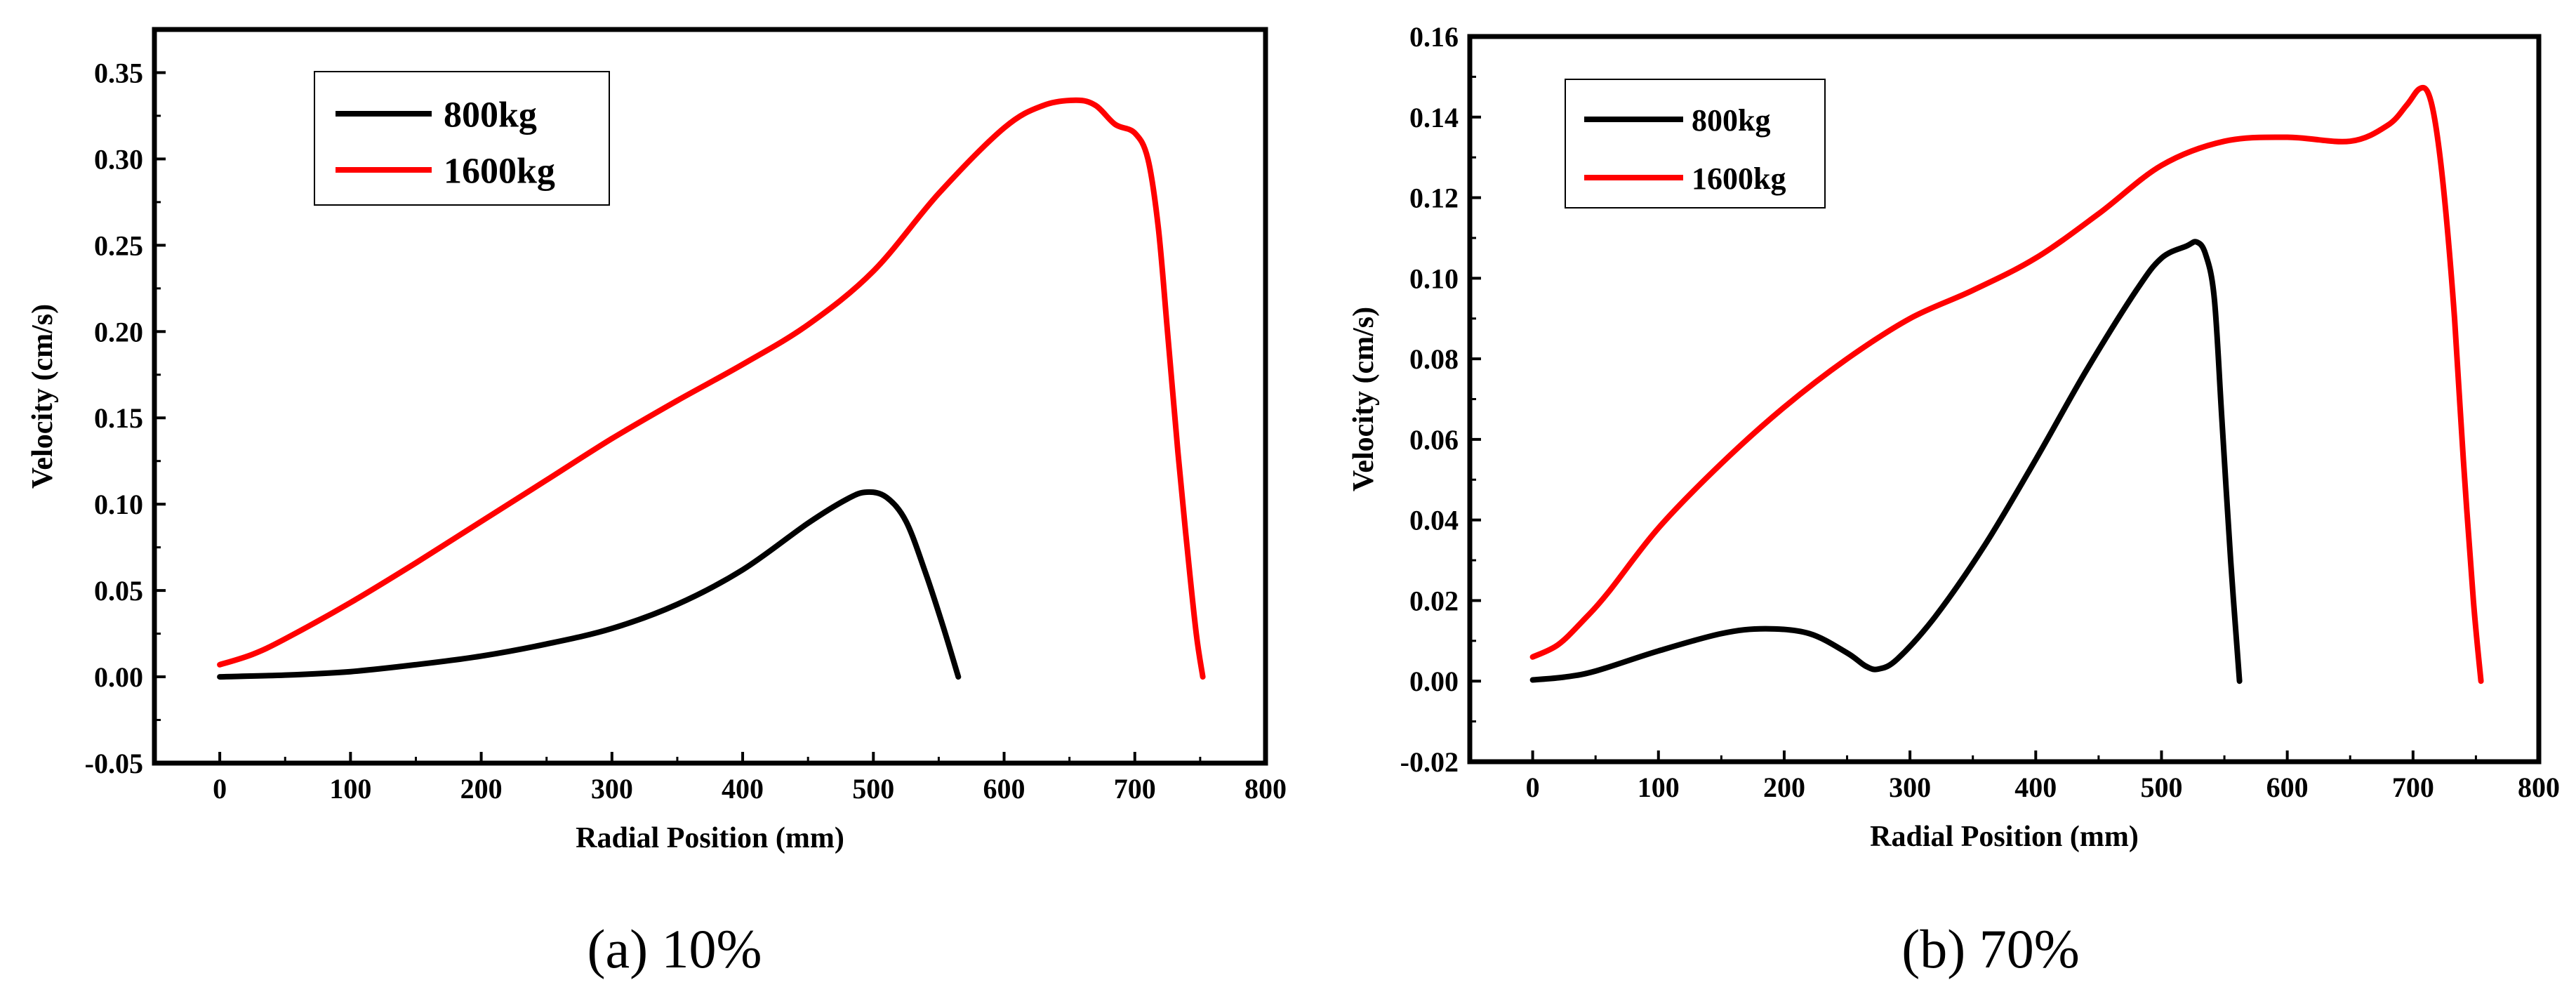  I want to click on chart-caption: (b) 70%, so click(1990, 948).